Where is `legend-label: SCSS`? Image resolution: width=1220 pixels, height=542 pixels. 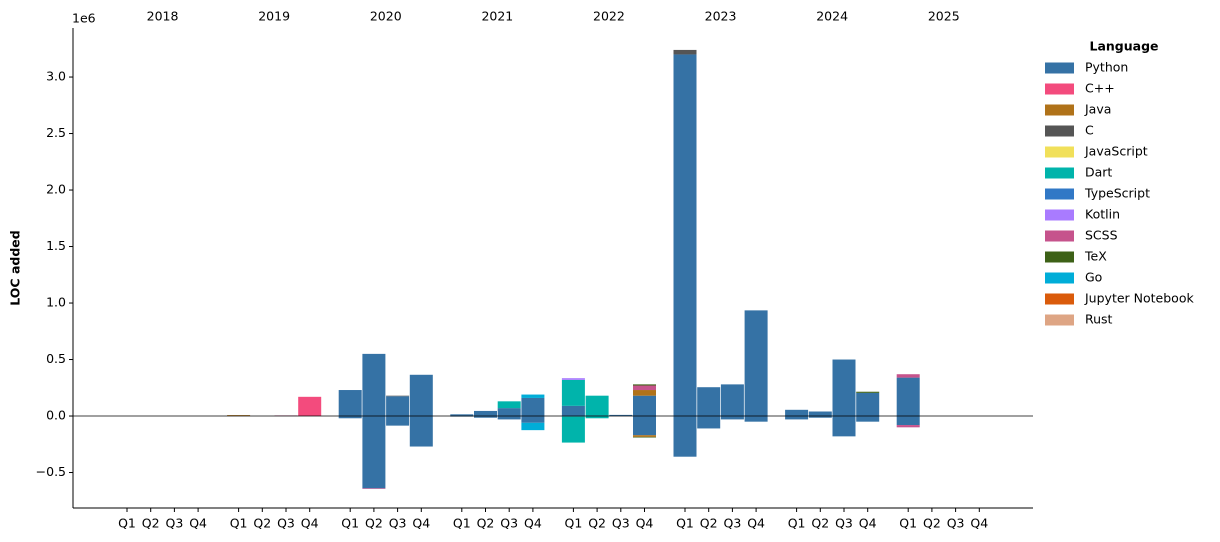 legend-label: SCSS is located at coordinates (1101, 235).